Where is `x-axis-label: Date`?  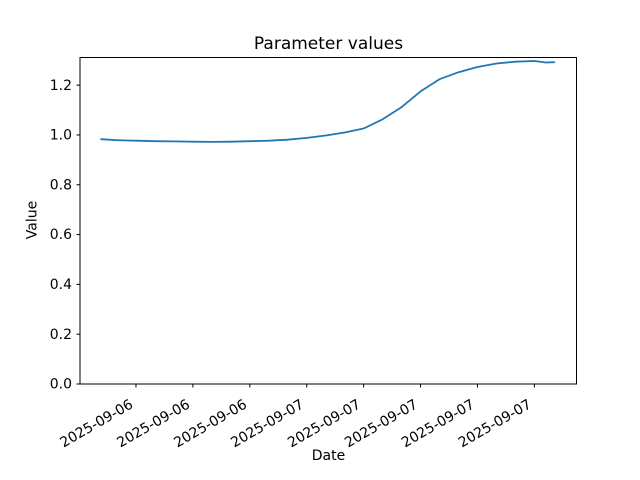
x-axis-label: Date is located at coordinates (328, 456).